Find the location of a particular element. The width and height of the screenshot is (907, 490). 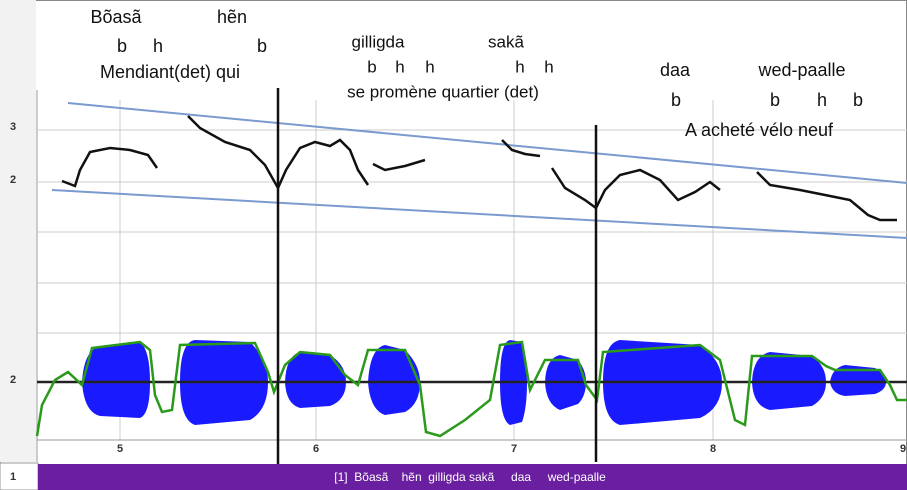

word: wed-paalle is located at coordinates (801, 70).